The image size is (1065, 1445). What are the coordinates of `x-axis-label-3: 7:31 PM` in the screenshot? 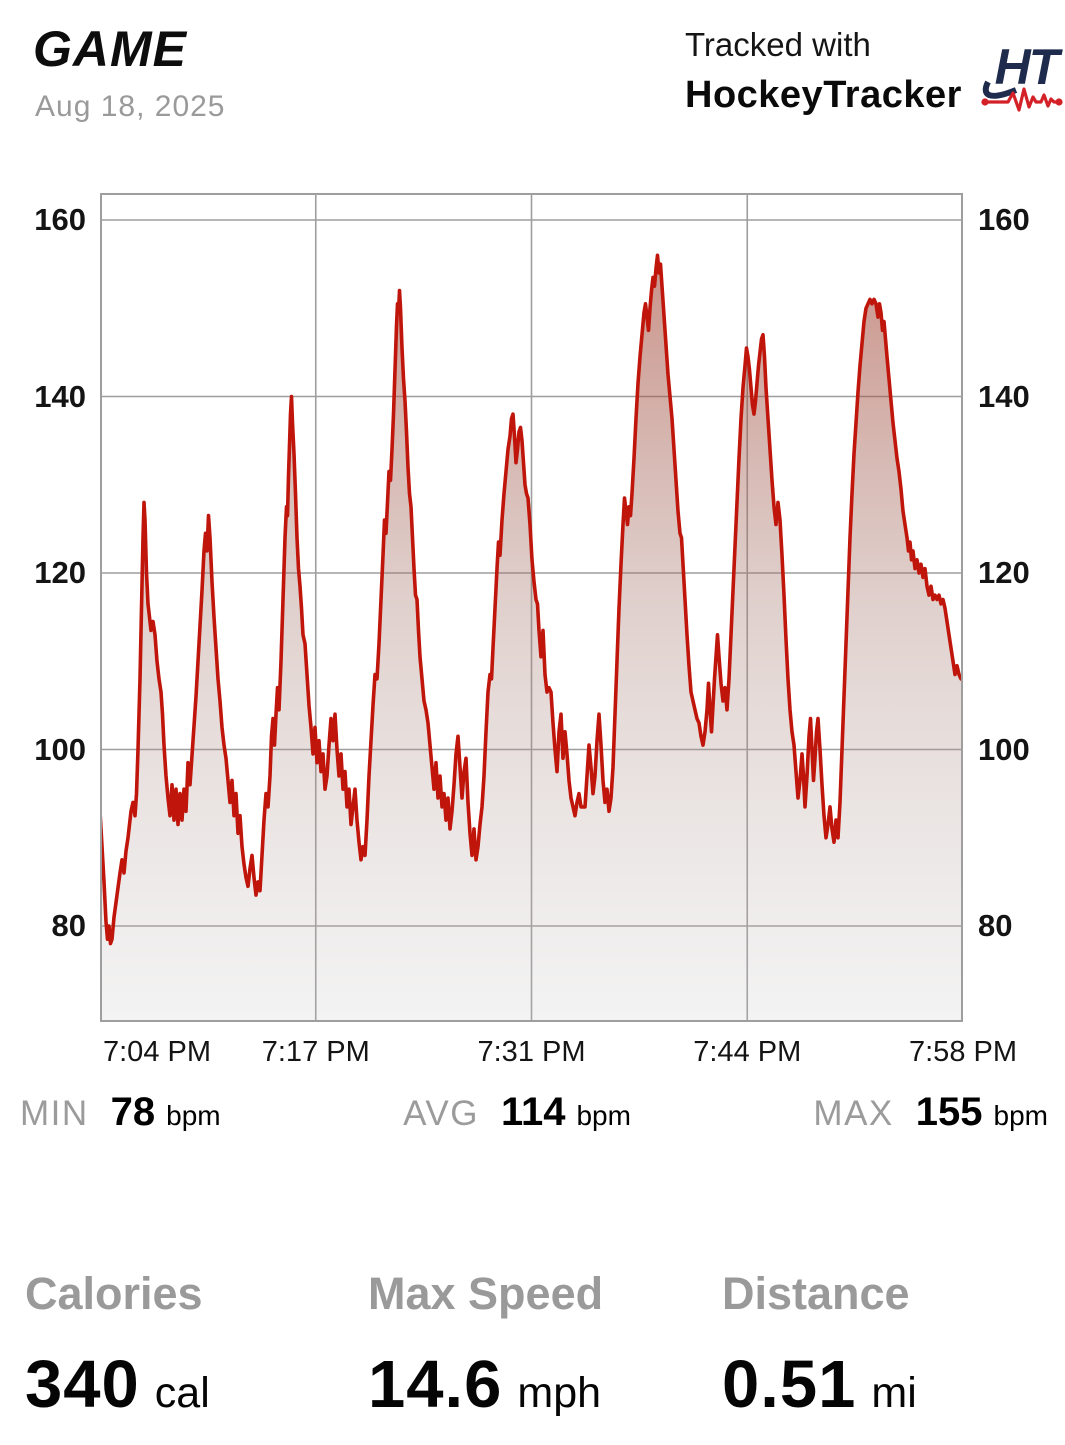 It's located at (531, 1052).